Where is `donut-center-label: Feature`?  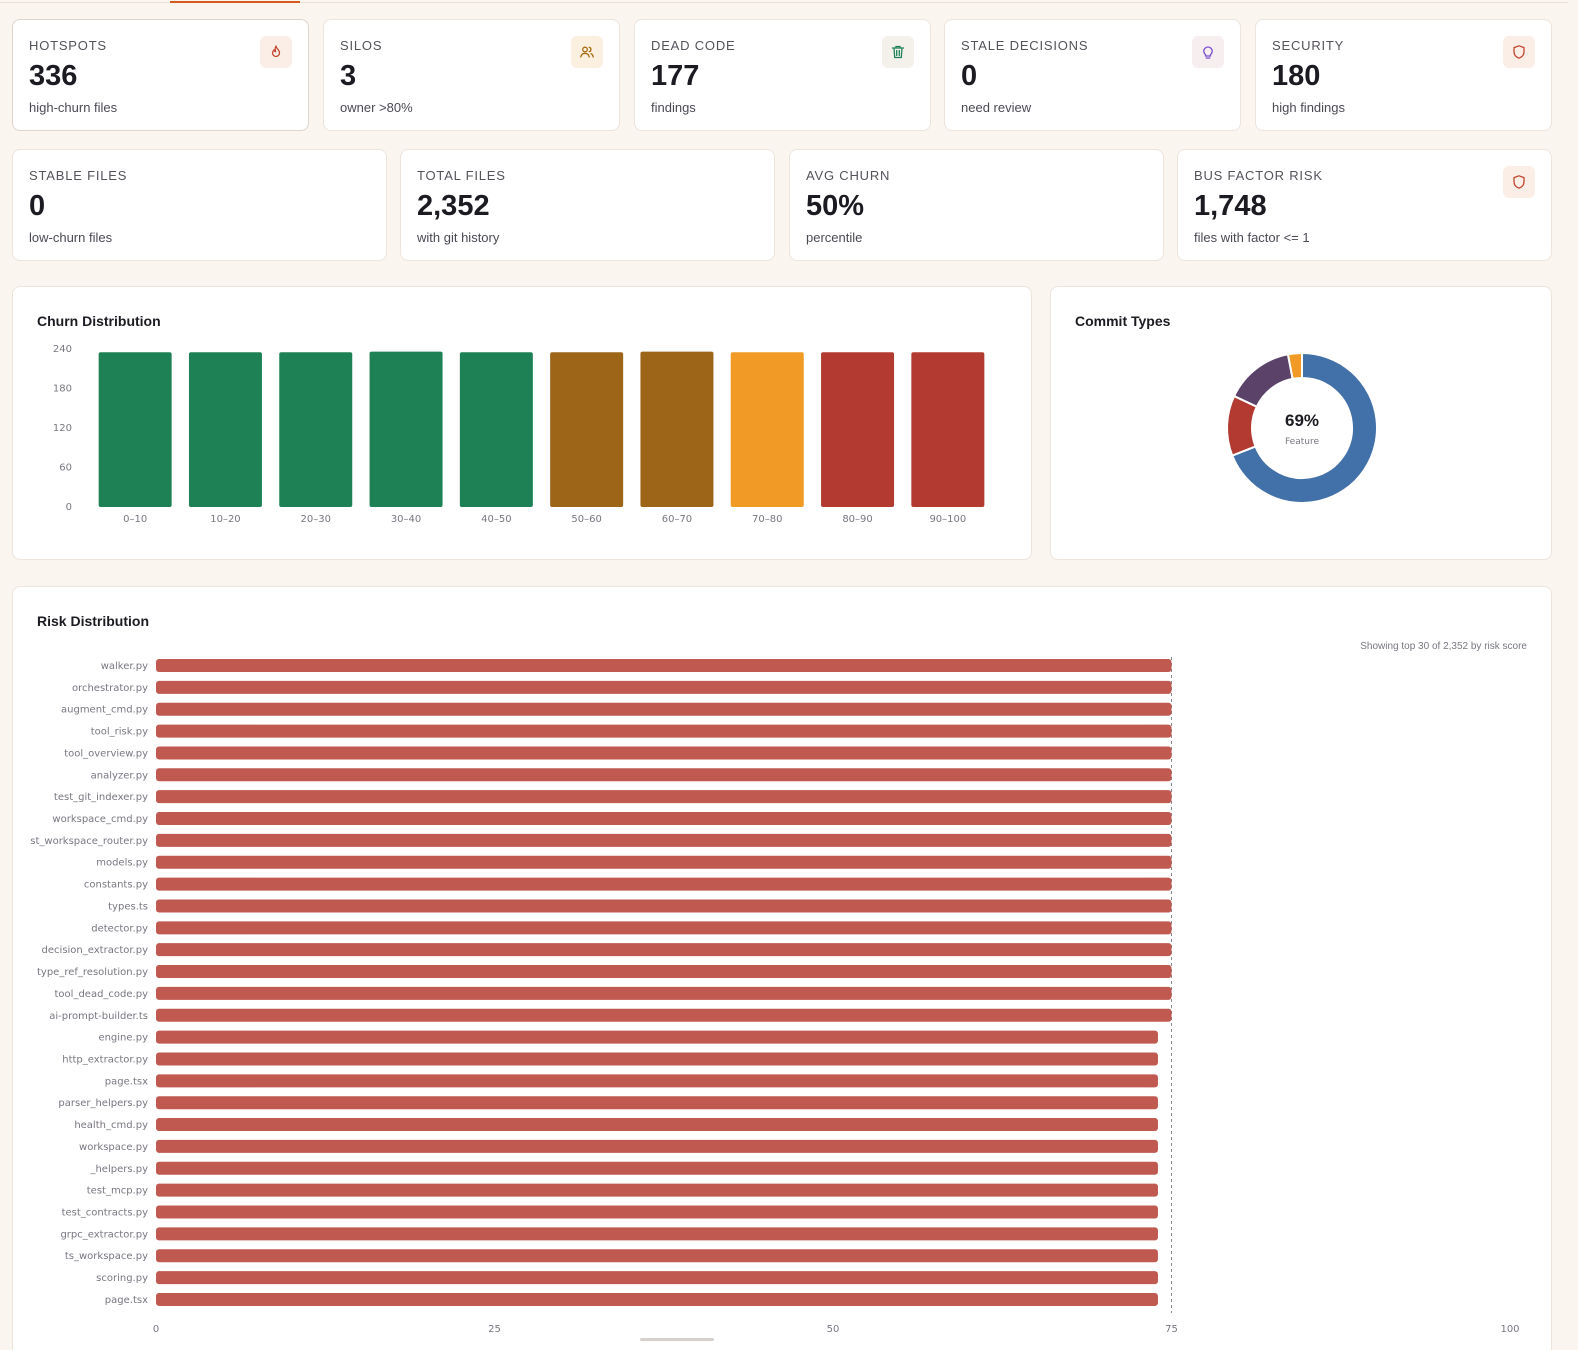
donut-center-label: Feature is located at coordinates (1302, 442).